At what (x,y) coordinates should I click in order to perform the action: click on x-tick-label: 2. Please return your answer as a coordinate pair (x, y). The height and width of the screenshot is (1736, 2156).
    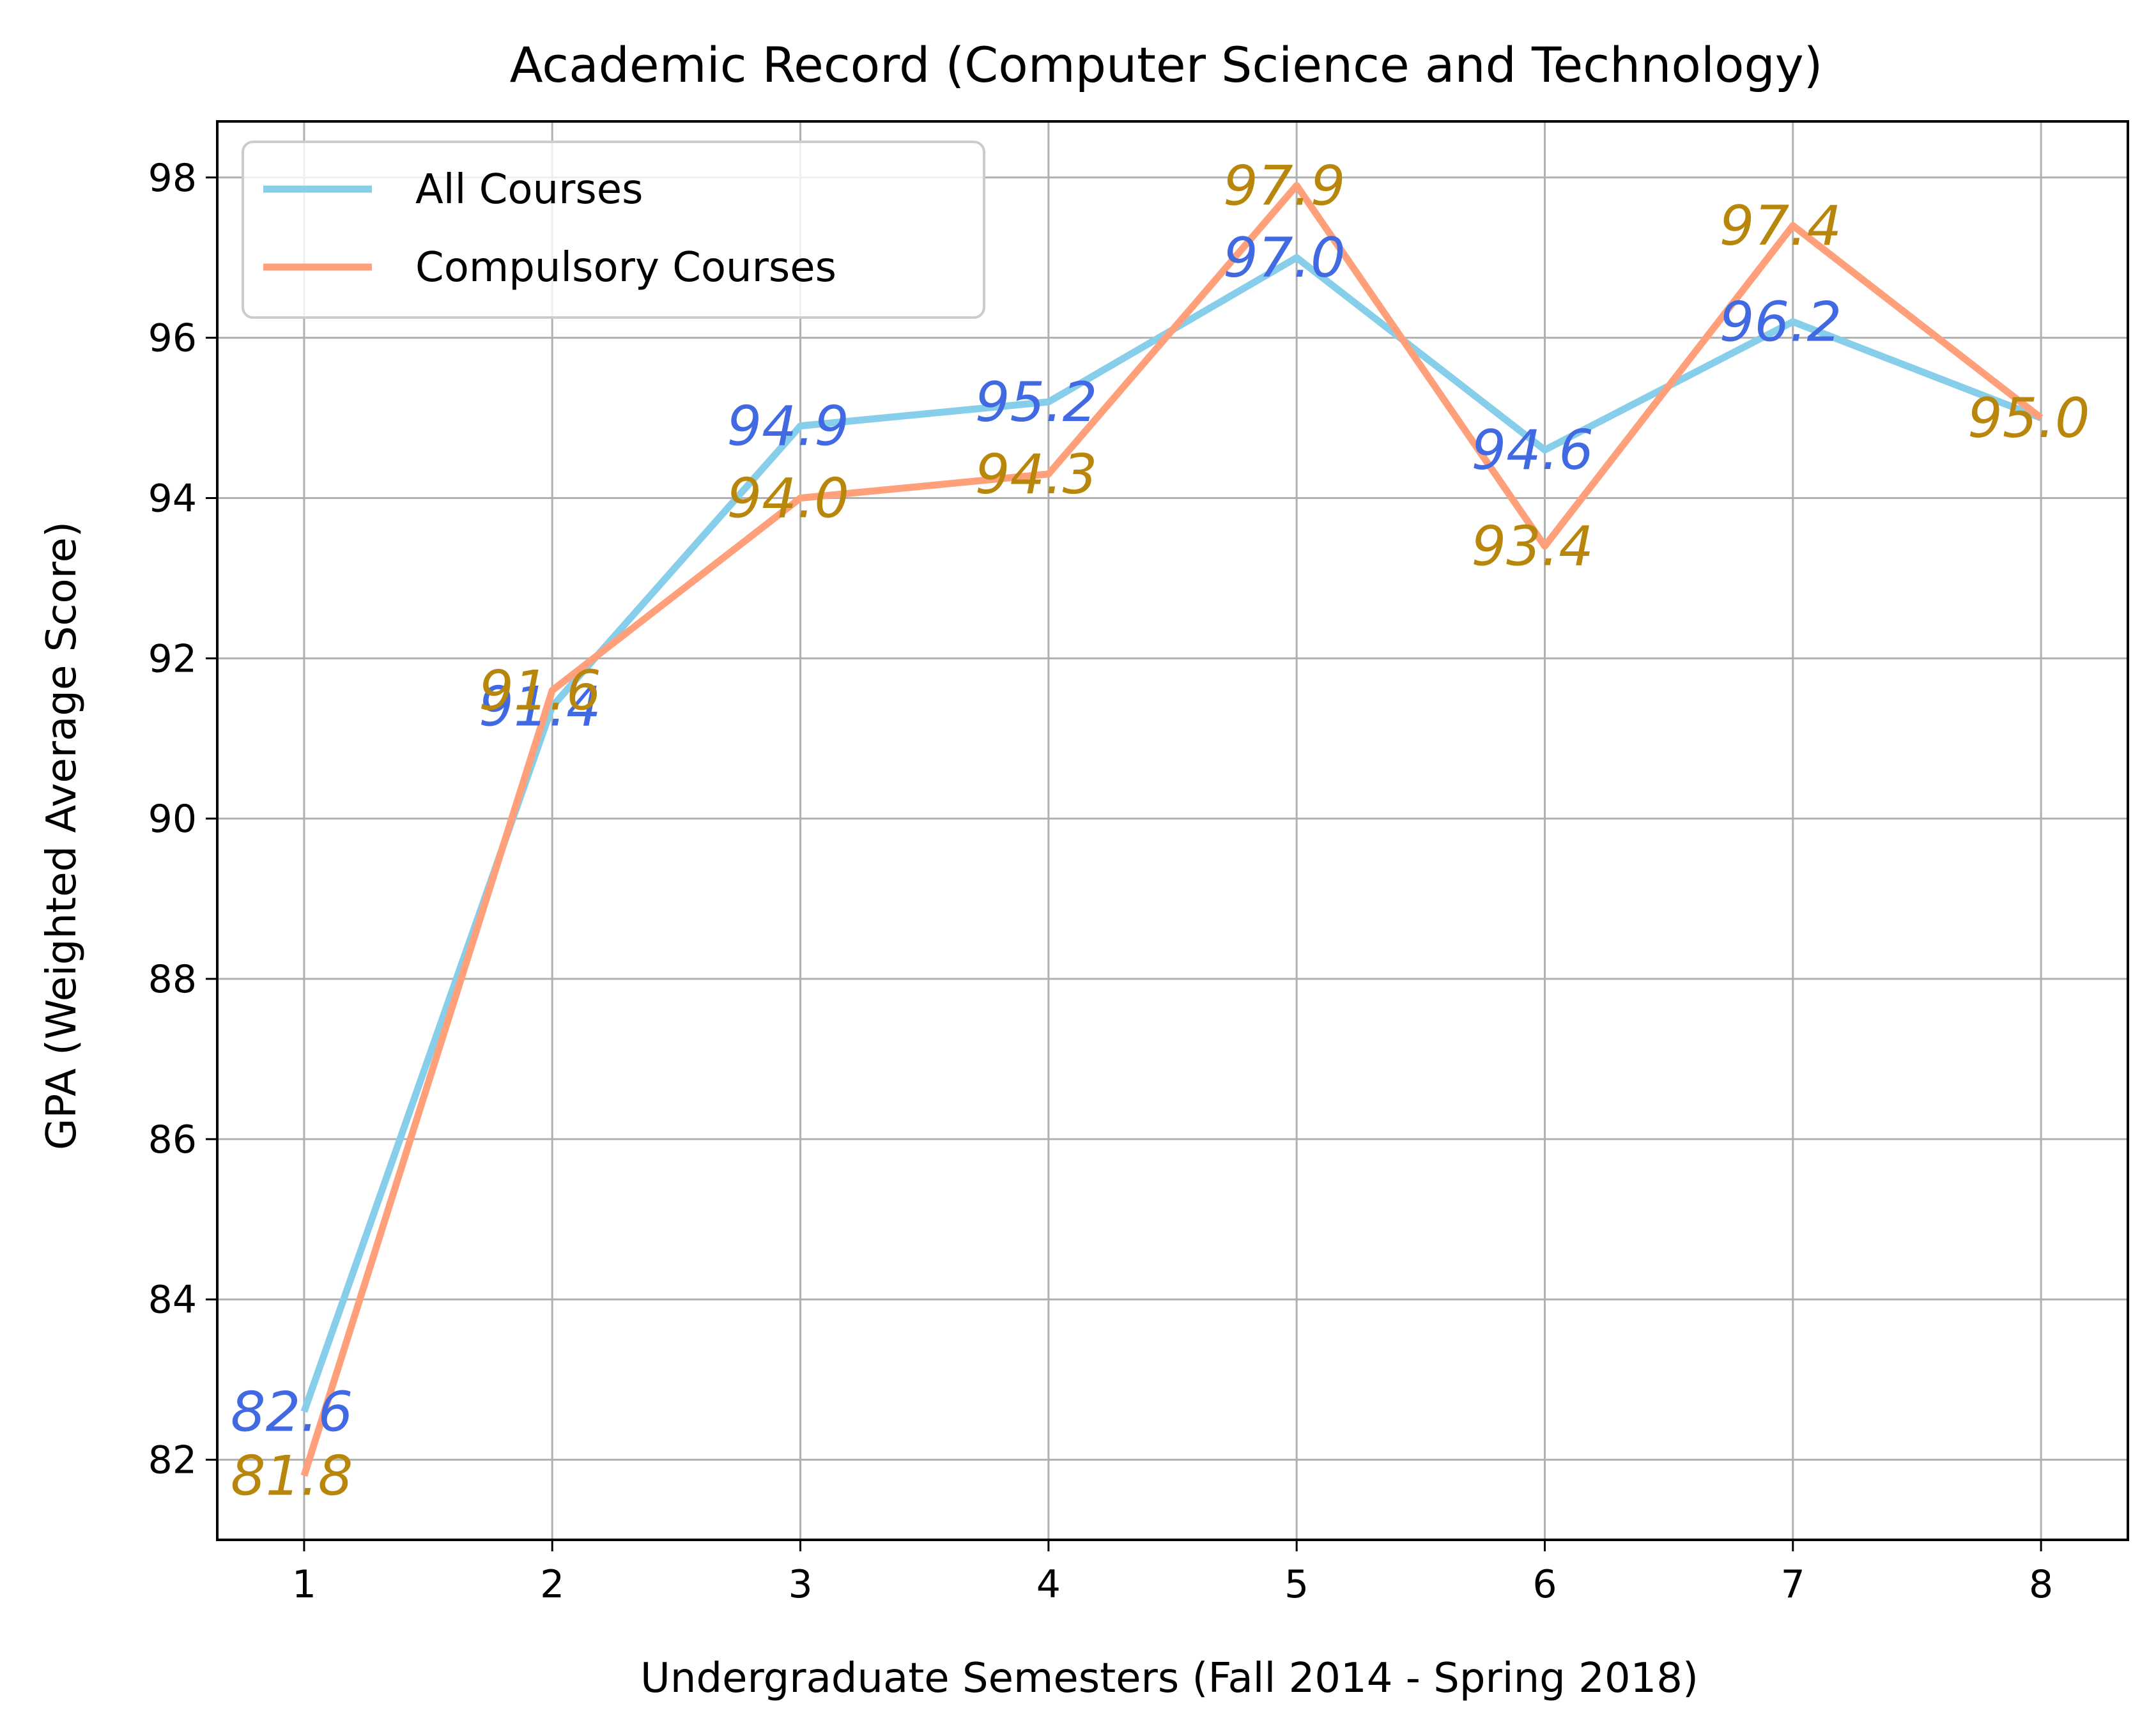
    Looking at the image, I should click on (552, 1584).